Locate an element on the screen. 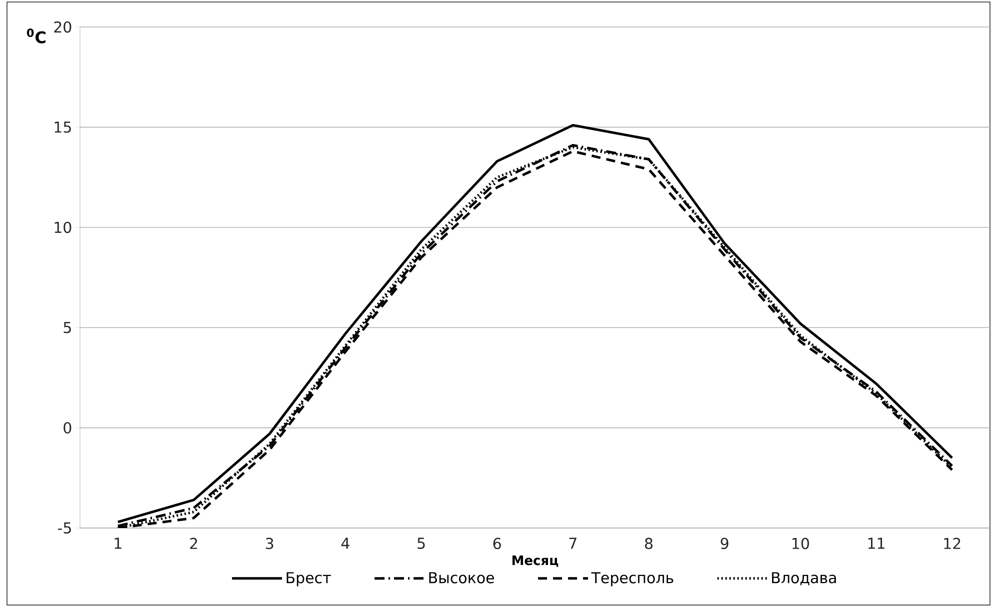 The height and width of the screenshot is (606, 993). y-axis-title: $^{0}$C is located at coordinates (36, 36).